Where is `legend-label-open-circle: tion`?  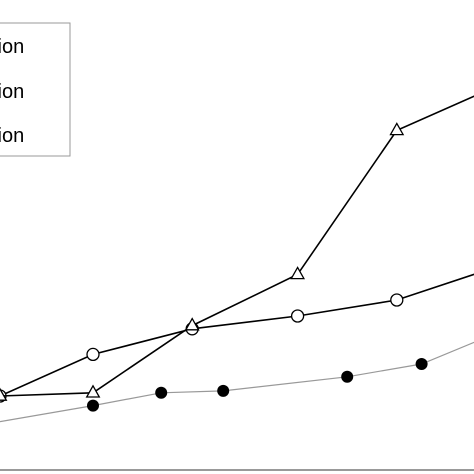 legend-label-open-circle: tion is located at coordinates (12, 47).